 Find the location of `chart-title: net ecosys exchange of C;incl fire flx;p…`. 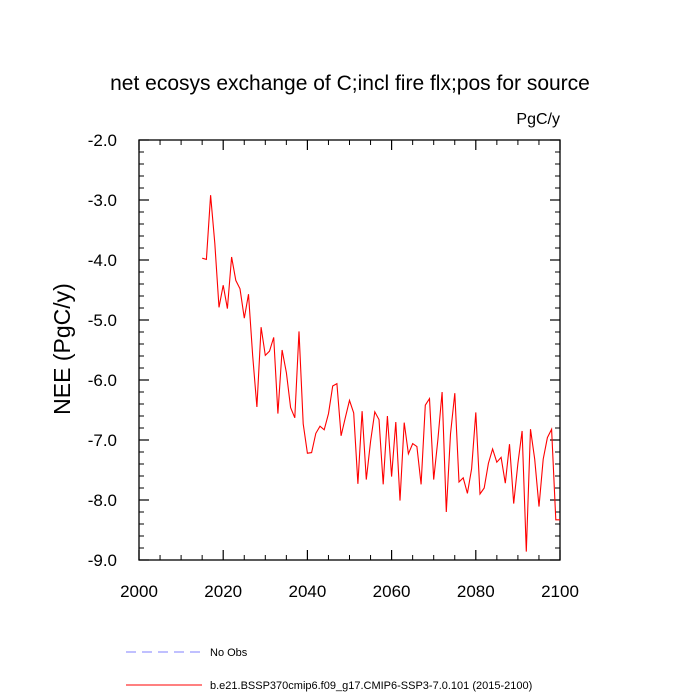

chart-title: net ecosys exchange of C;incl fire flx;p… is located at coordinates (350, 83).